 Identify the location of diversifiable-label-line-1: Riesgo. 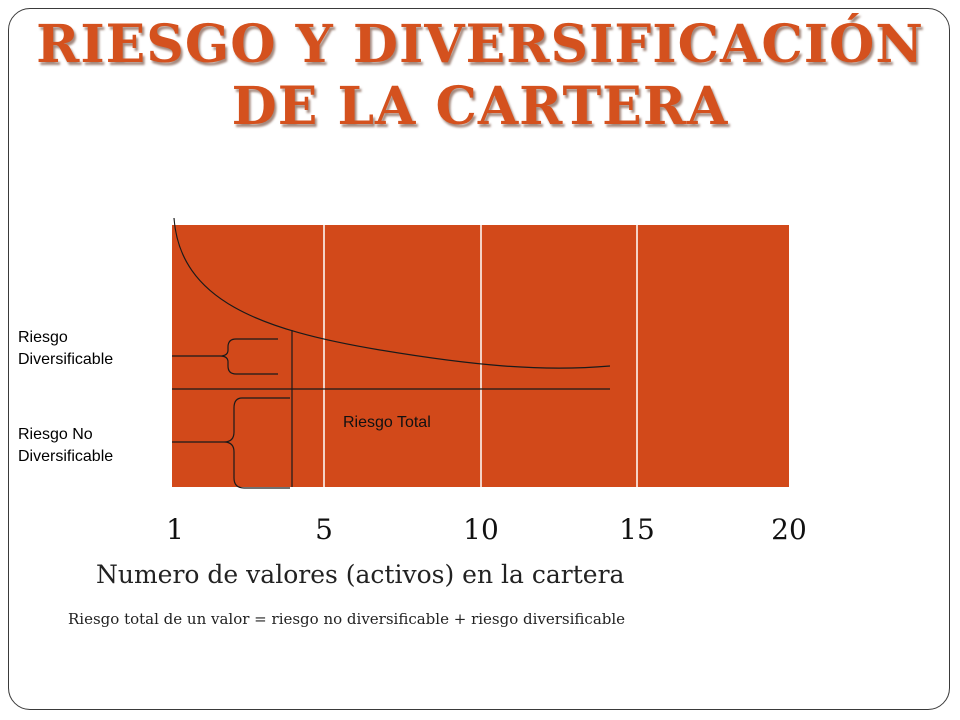
(43, 337).